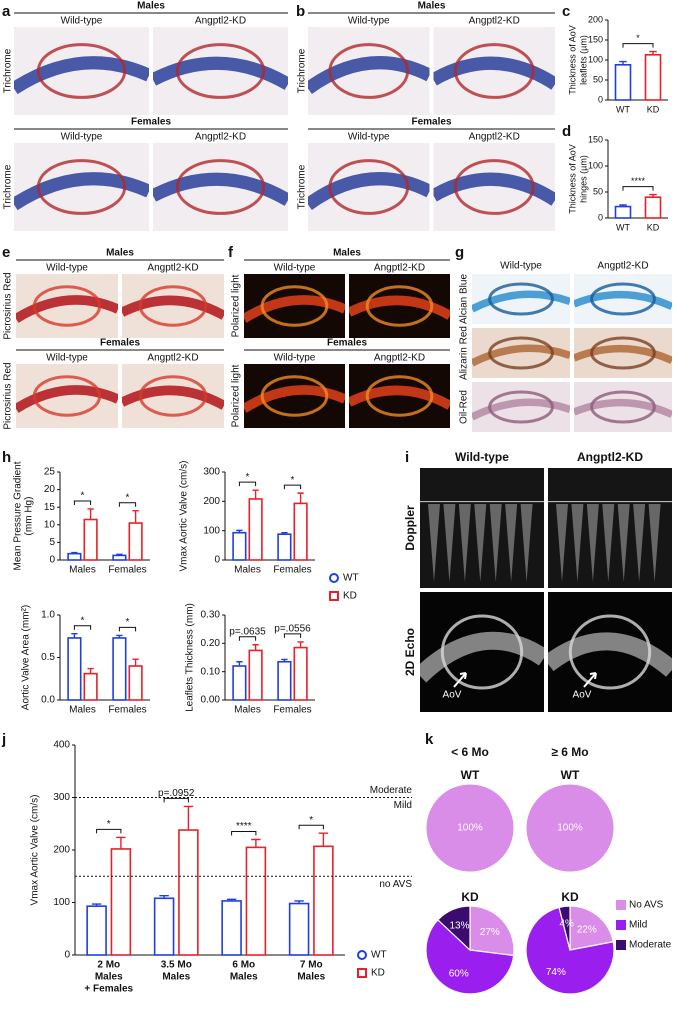  Describe the element at coordinates (247, 631) in the screenshot. I see `sig-label: p=.0635` at that location.